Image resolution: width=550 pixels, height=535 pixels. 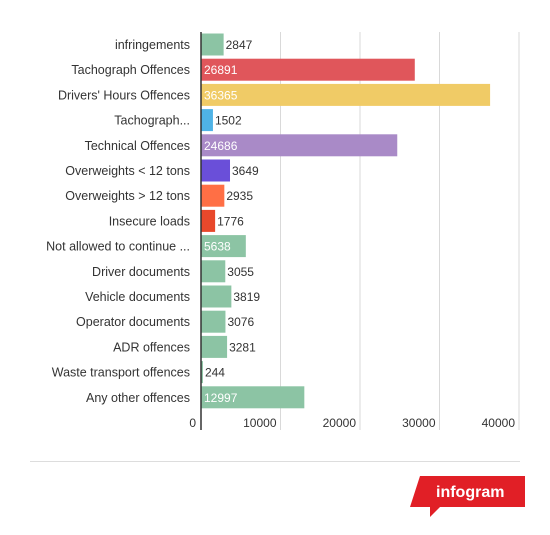 What do you see at coordinates (149, 221) in the screenshot?
I see `category-label: Insecure loads` at bounding box center [149, 221].